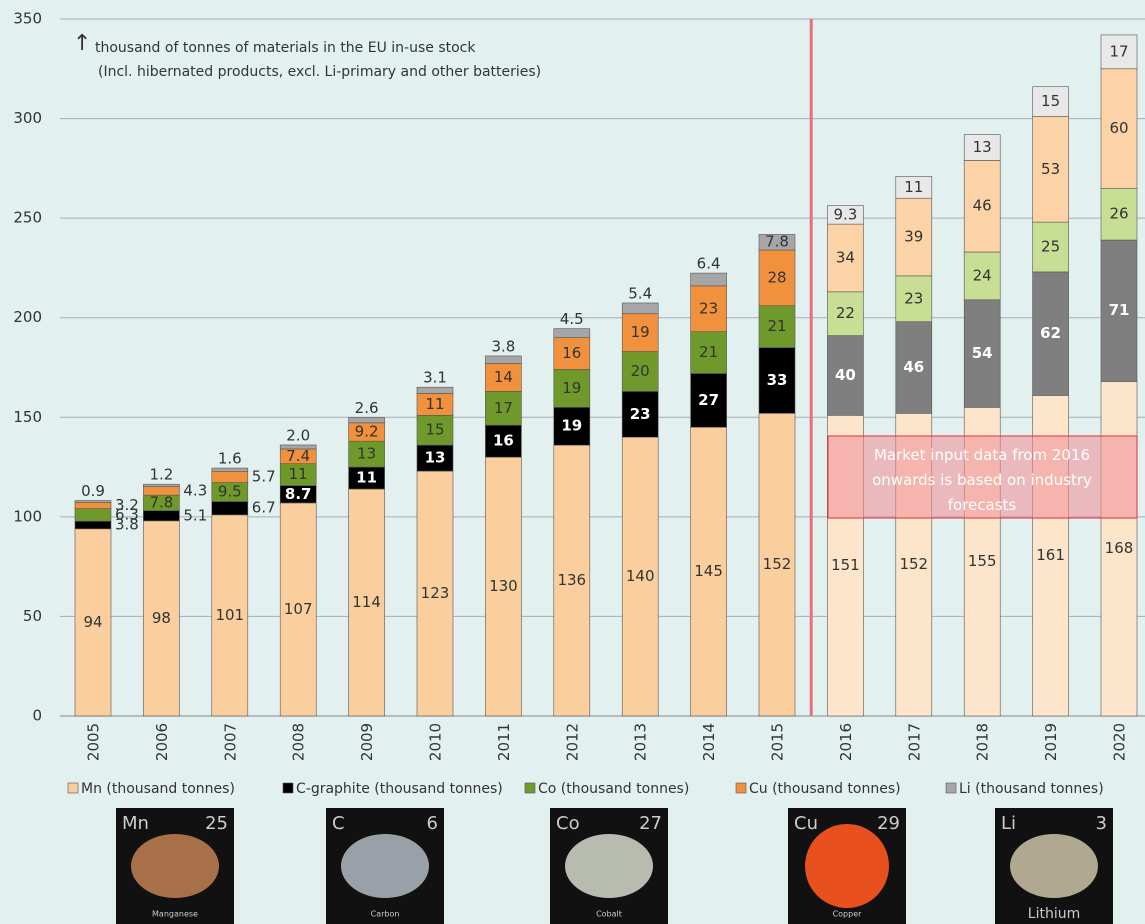 This screenshot has width=1145, height=924. Describe the element at coordinates (230, 492) in the screenshot. I see `value-label: 9.5` at that location.